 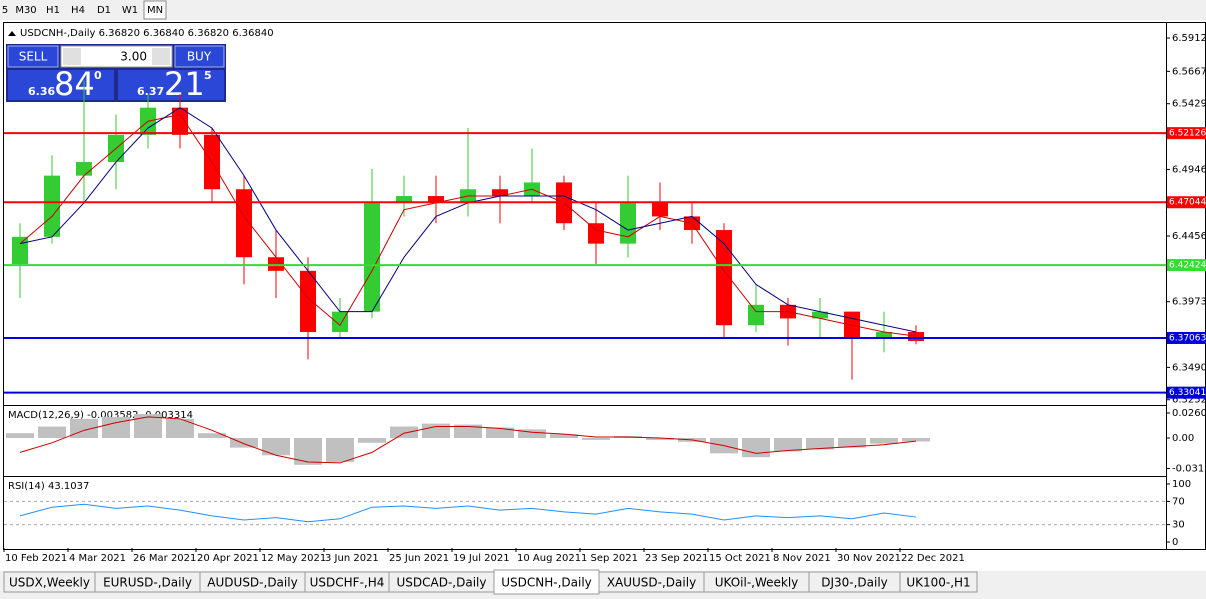 What do you see at coordinates (1187, 266) in the screenshot?
I see `price-level-label: 6.42424` at bounding box center [1187, 266].